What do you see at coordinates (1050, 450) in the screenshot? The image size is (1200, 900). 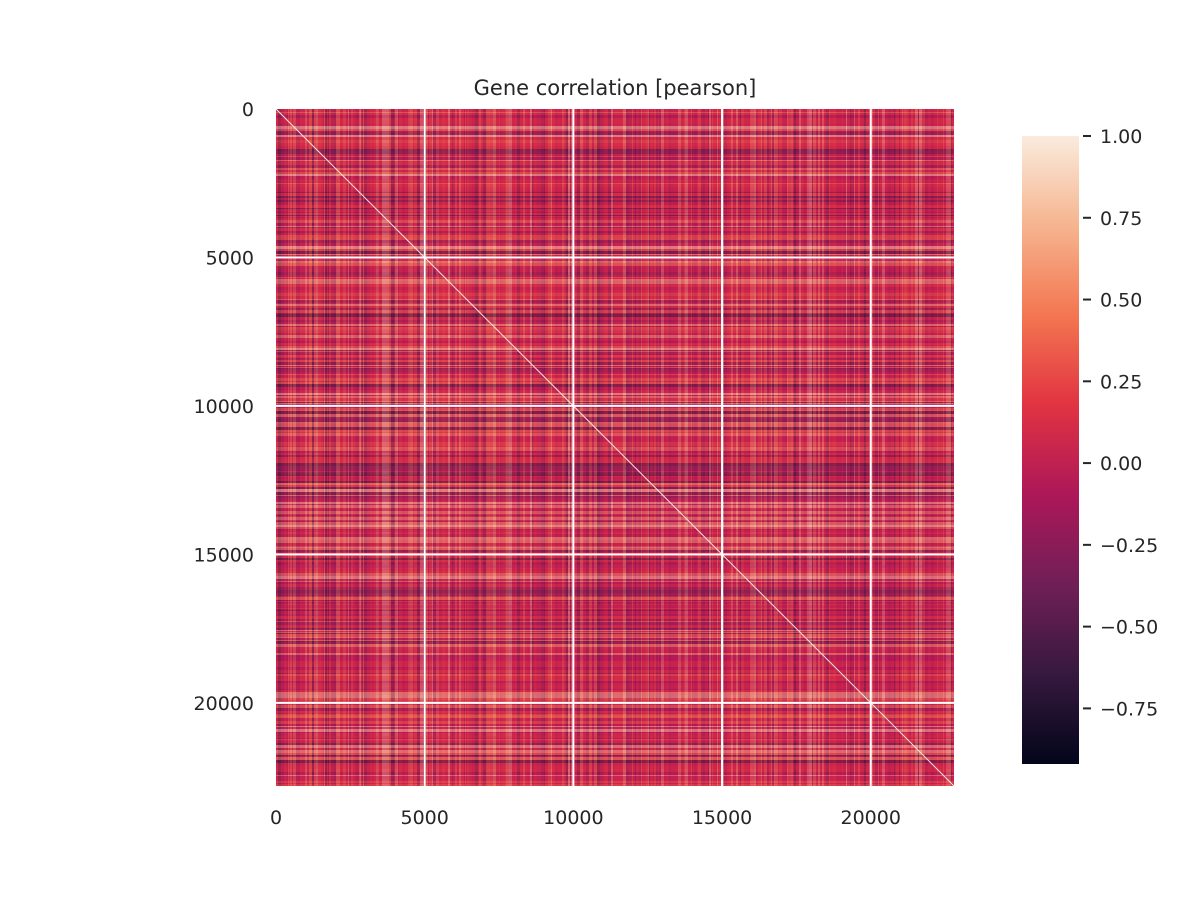 I see `colorbar` at bounding box center [1050, 450].